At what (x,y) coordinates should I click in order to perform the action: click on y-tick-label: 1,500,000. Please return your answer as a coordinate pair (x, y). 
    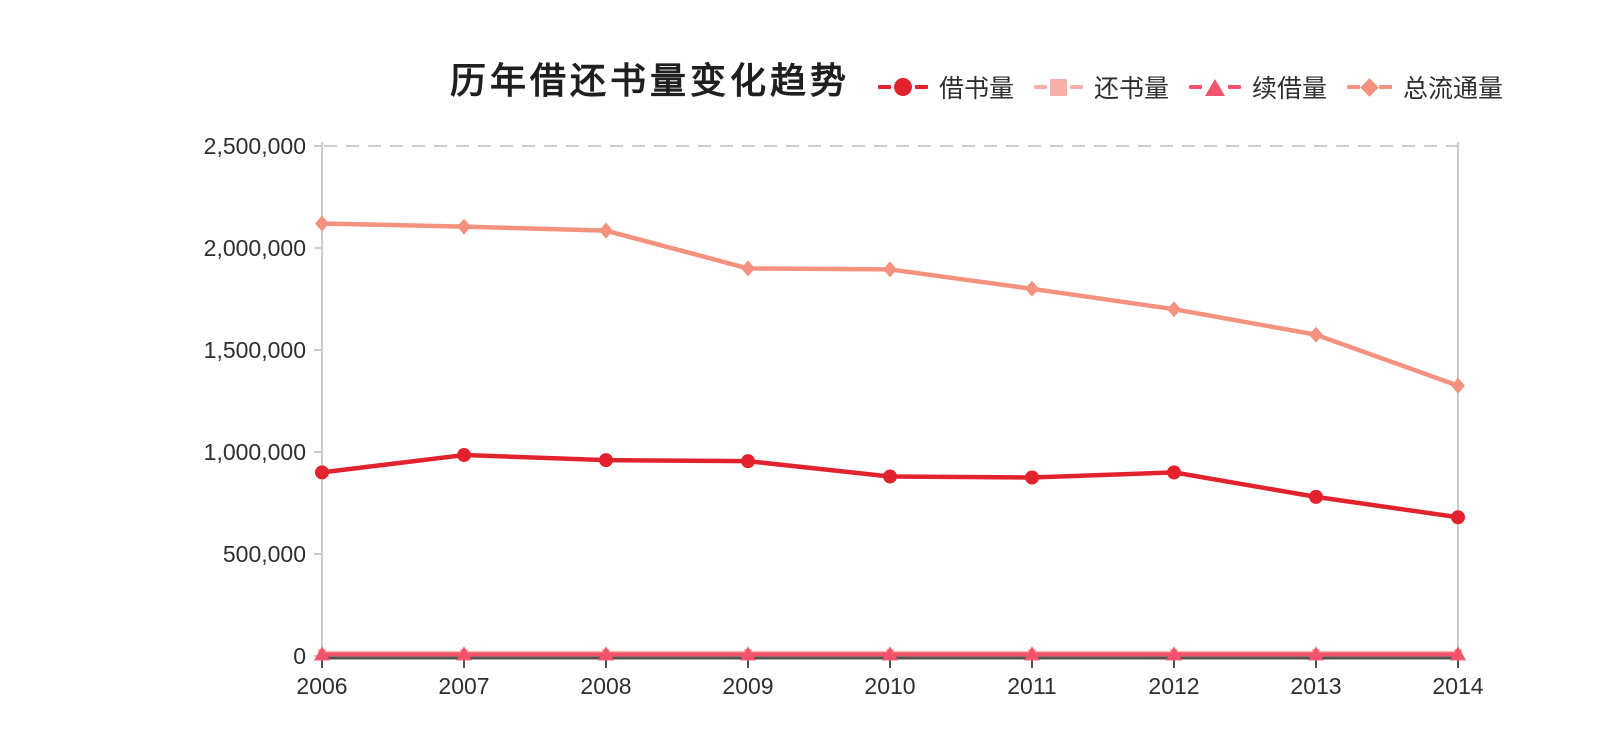
    Looking at the image, I should click on (255, 350).